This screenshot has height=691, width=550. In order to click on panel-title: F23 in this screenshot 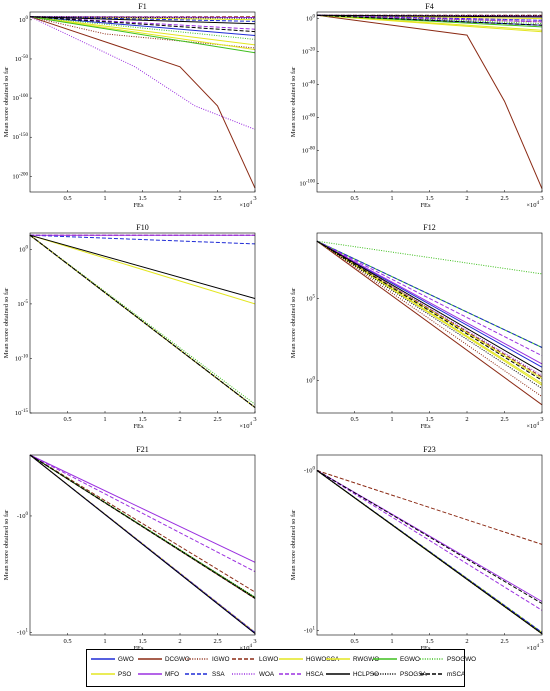, I will do `click(429, 449)`.